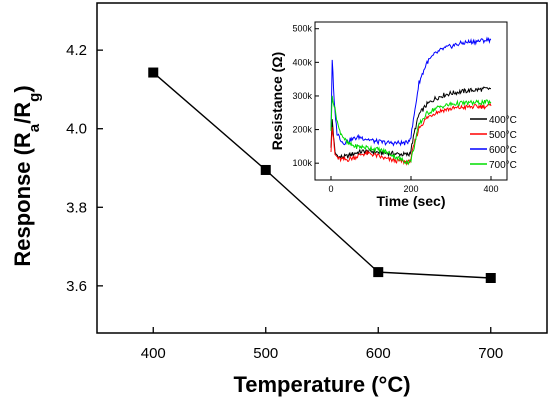 The height and width of the screenshot is (403, 550). Describe the element at coordinates (76, 286) in the screenshot. I see `y-tick-label: 3.6` at that location.